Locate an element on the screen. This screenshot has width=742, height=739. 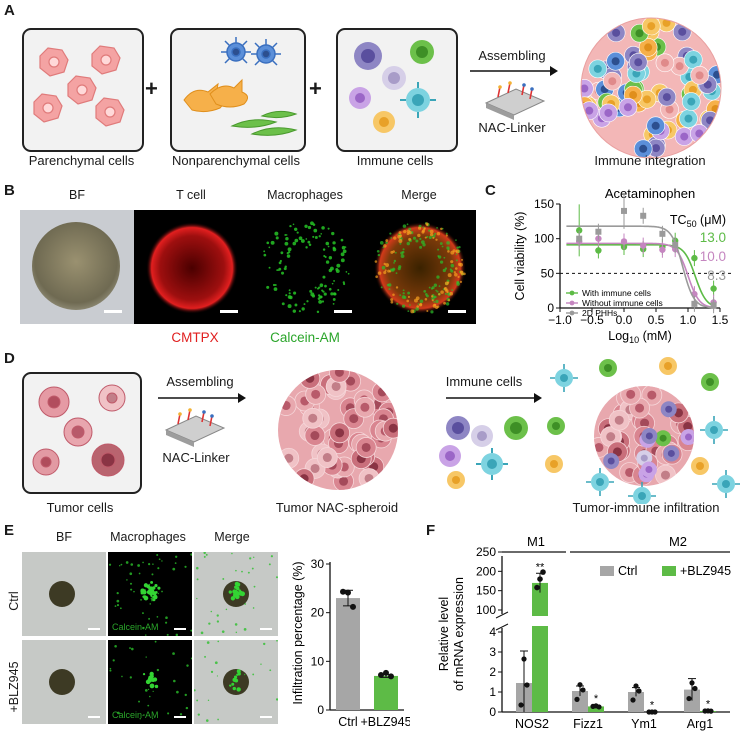
nac-linker-icon-a is located at coordinates (515, 100).